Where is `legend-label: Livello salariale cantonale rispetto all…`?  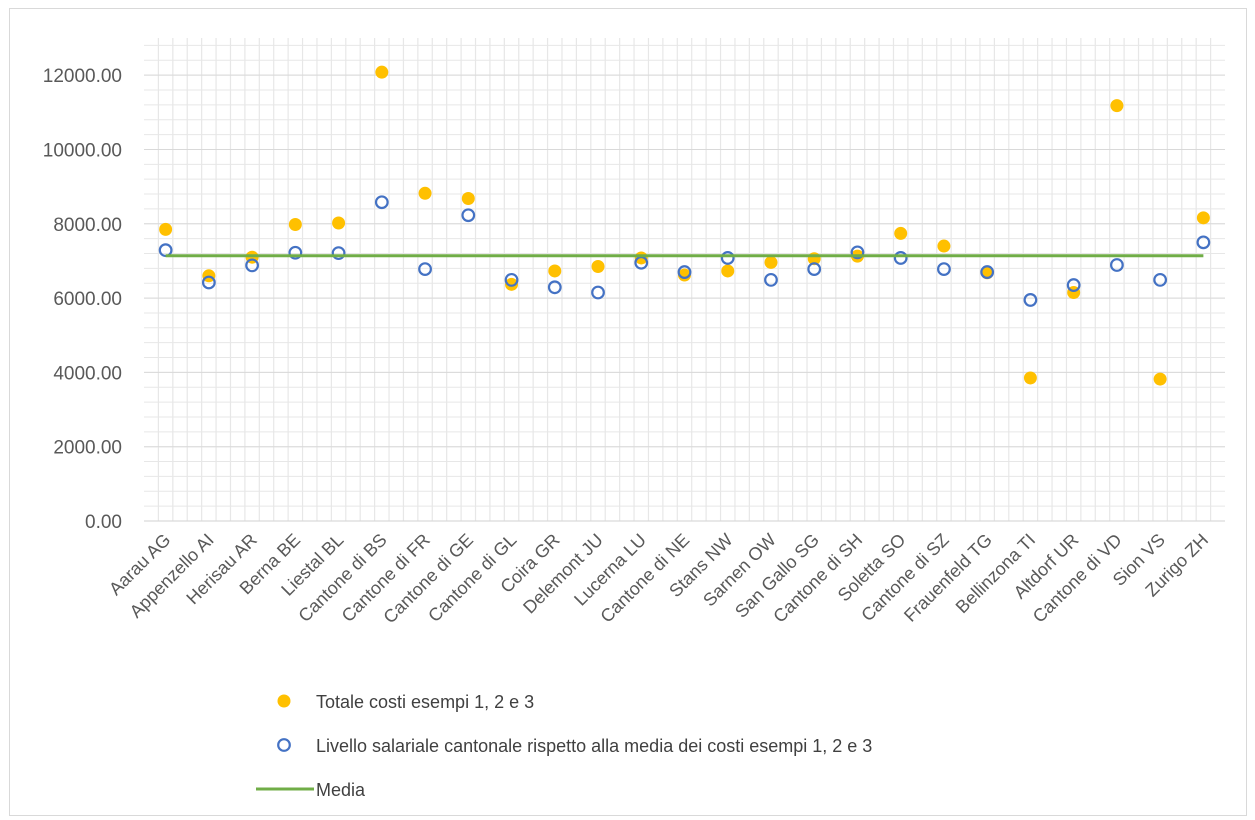
legend-label: Livello salariale cantonale rispetto all… is located at coordinates (594, 746).